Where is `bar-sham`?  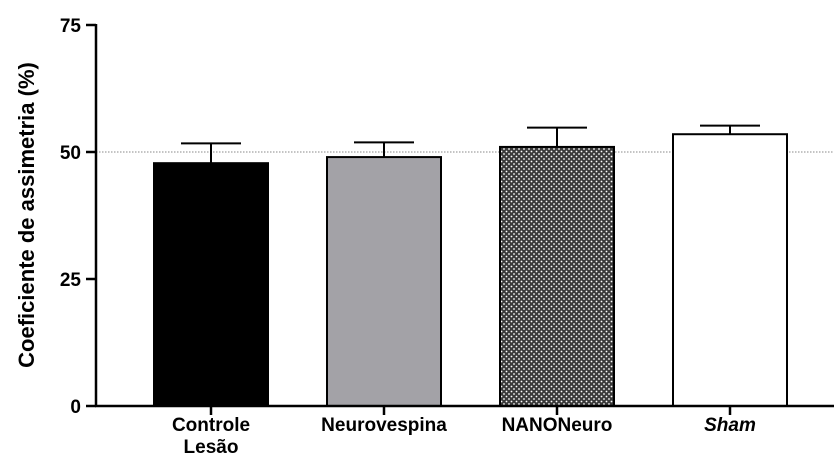
bar-sham is located at coordinates (730, 270).